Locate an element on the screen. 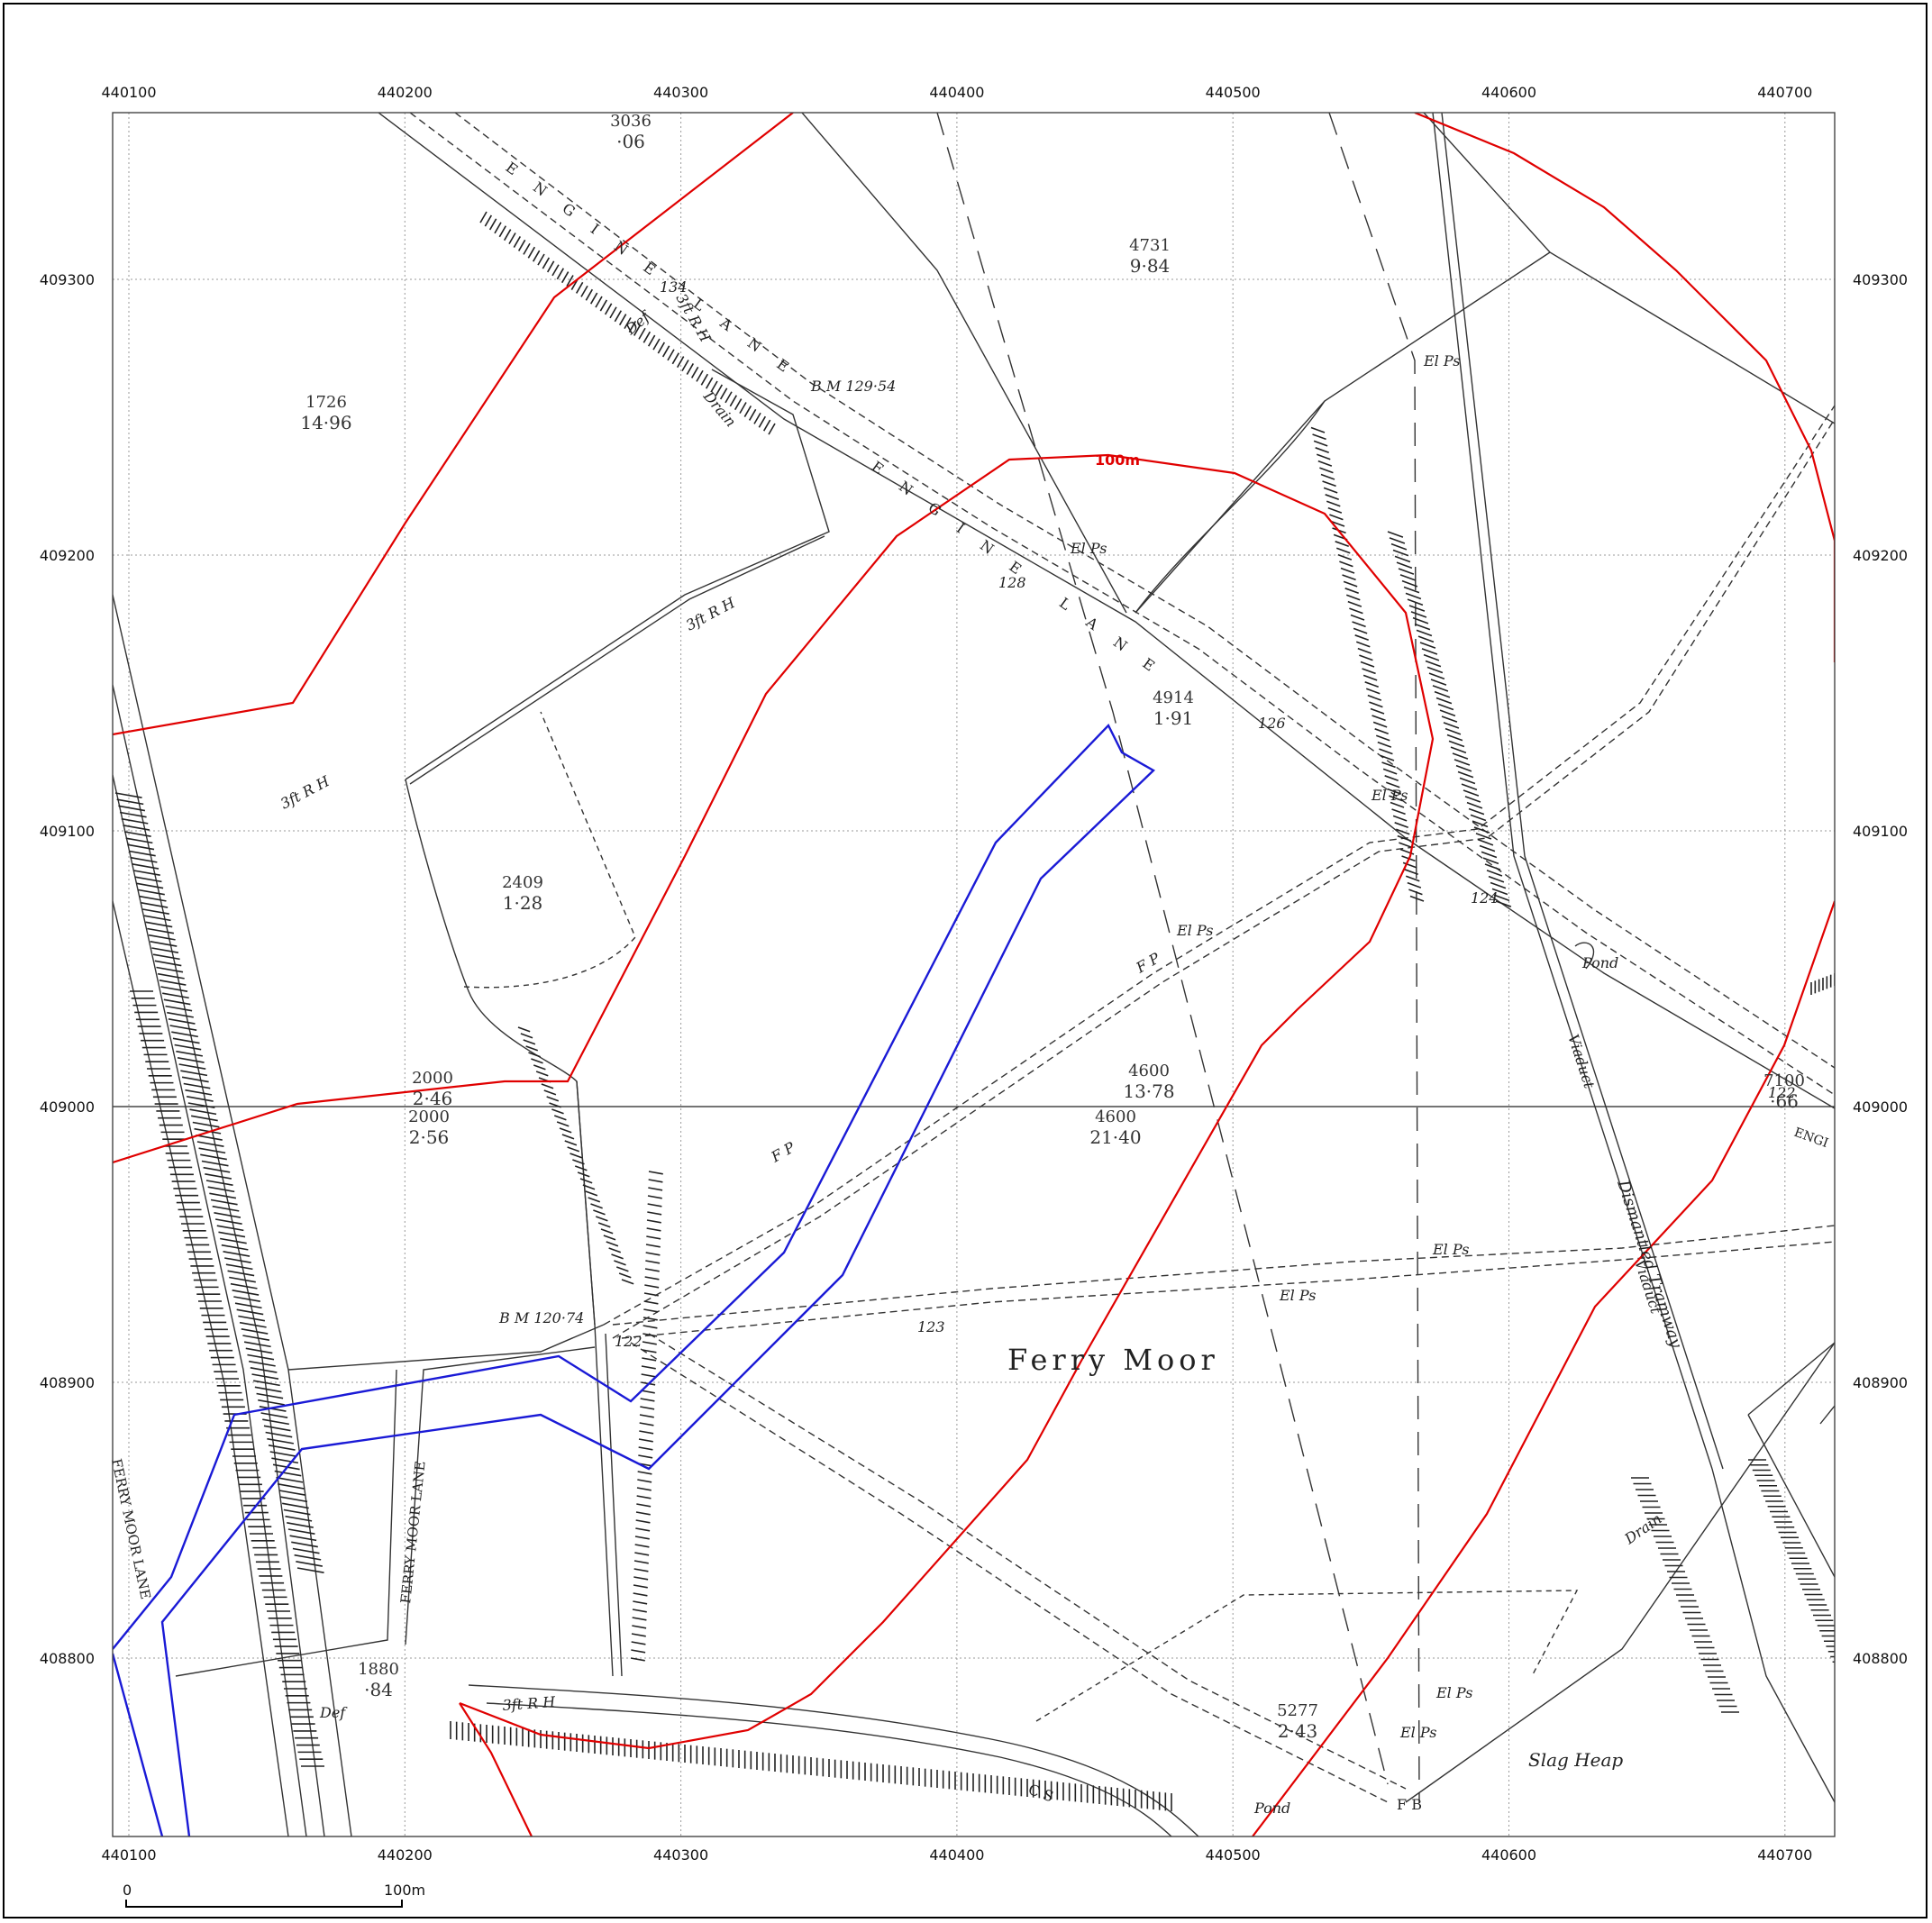  lane-label: ENGI is located at coordinates (1811, 1138).